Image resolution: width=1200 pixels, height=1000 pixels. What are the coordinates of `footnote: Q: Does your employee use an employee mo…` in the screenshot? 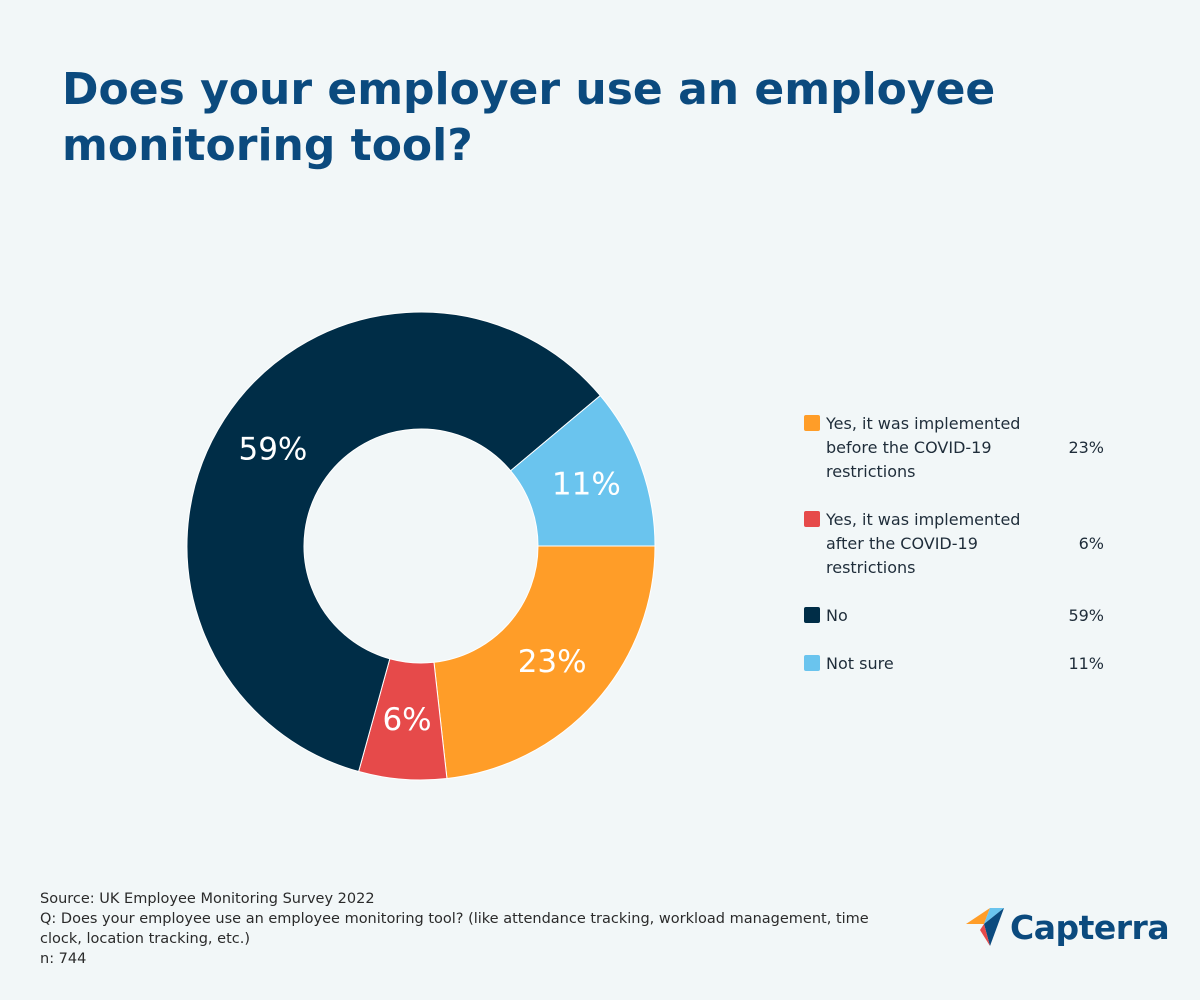 It's located at (454, 929).